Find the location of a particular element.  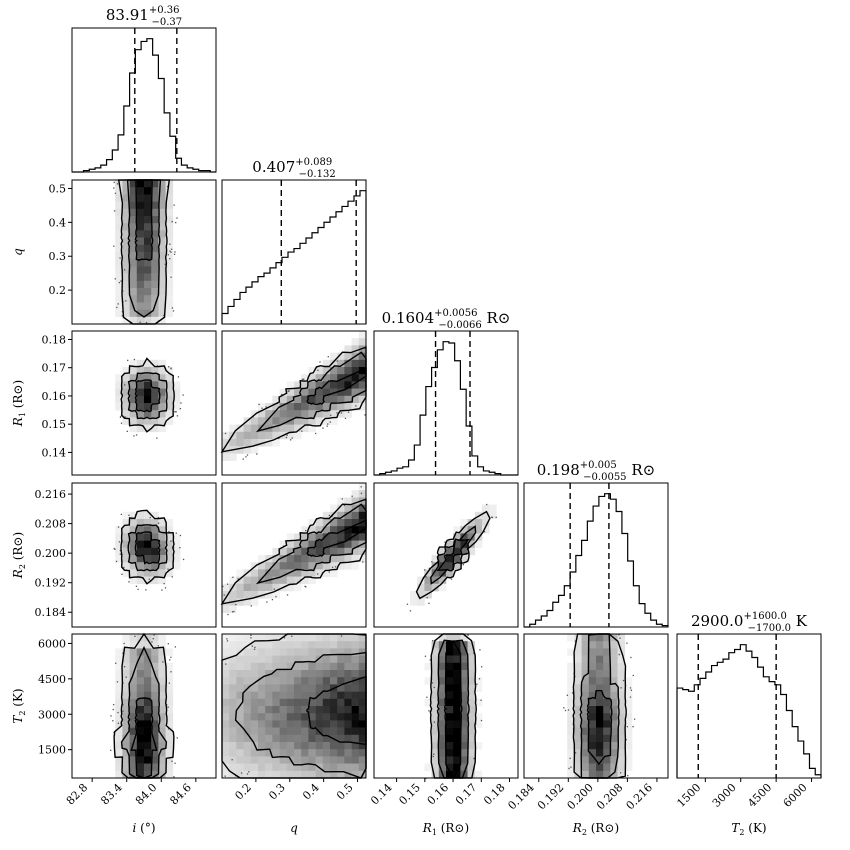

y-tick-label: 0.4 is located at coordinates (58, 222).